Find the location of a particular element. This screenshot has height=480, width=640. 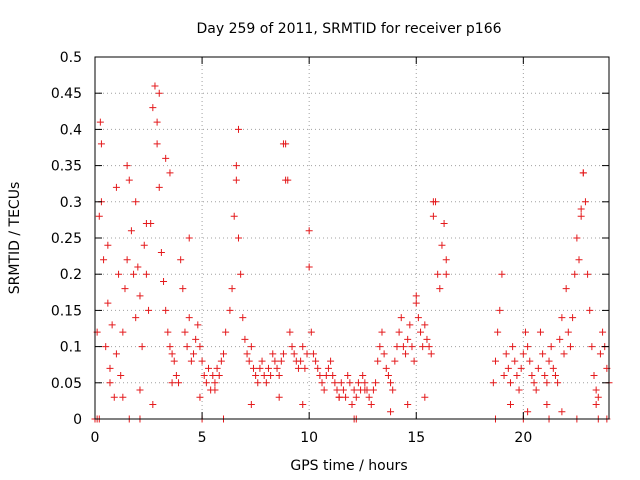

y-tick-label: 0.1 is located at coordinates (71, 348).